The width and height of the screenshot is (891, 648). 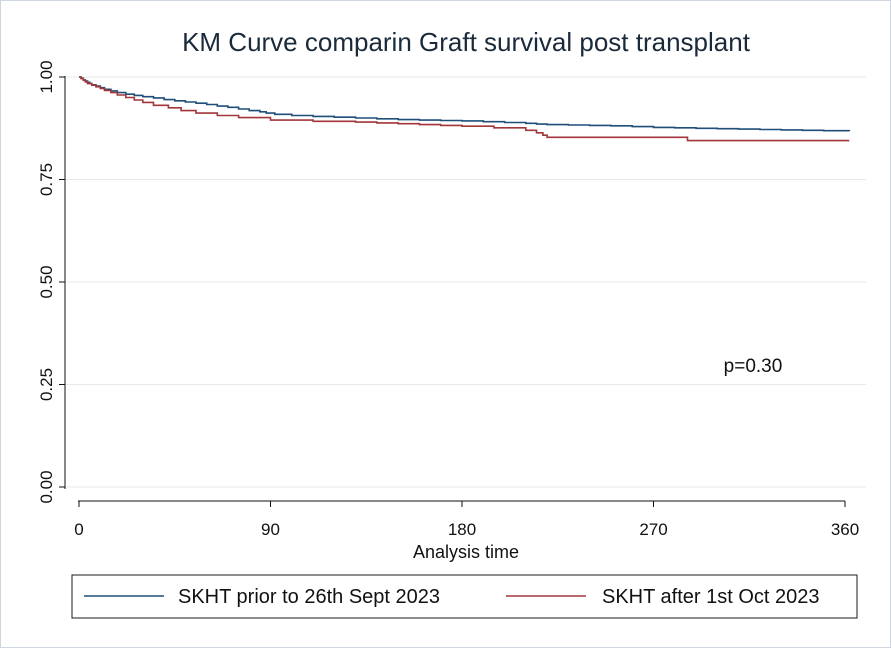 What do you see at coordinates (309, 597) in the screenshot?
I see `legend-label-prior: SKHT prior to 26th Sept 2023` at bounding box center [309, 597].